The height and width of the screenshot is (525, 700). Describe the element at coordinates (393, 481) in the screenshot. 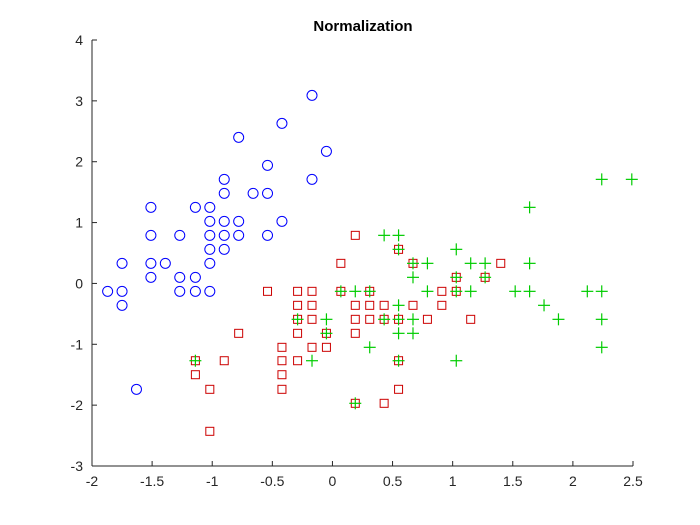

I see `x-tick-label: 0.5` at that location.